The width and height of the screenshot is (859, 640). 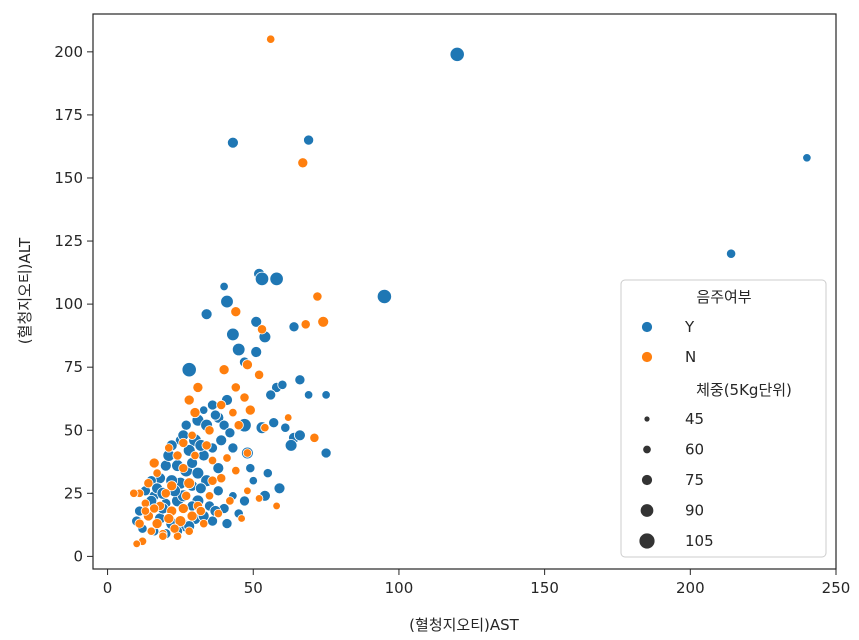 I want to click on legend-marker-y, so click(x=647, y=327).